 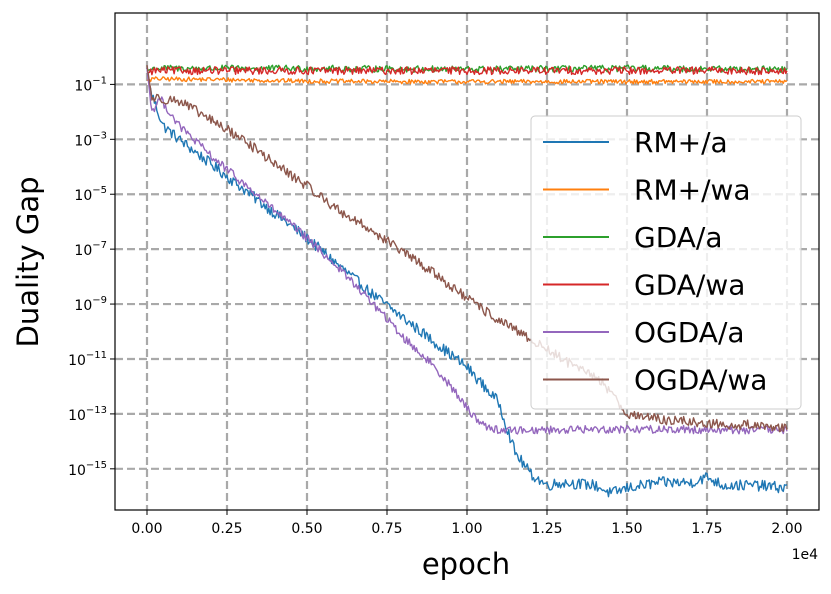 I want to click on y-tick-label-text: 10⁻⁷, so click(x=90, y=249).